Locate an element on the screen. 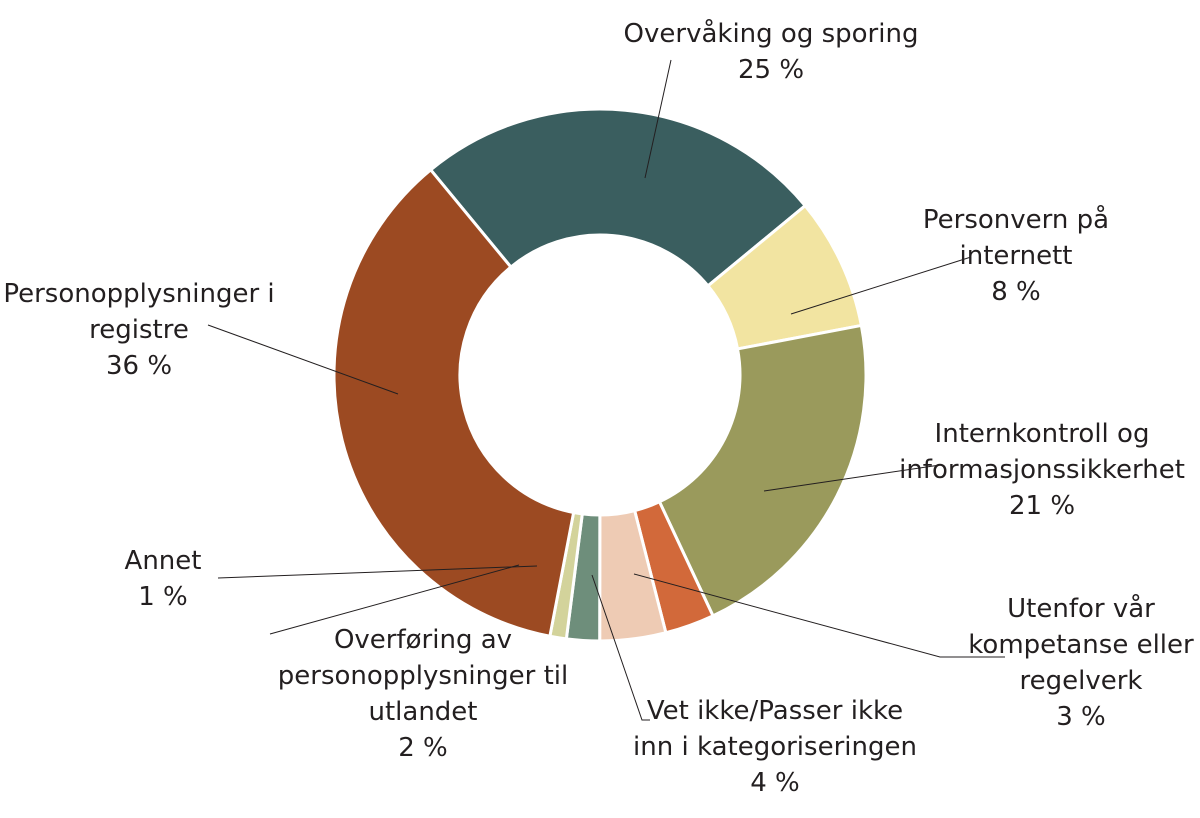 Image resolution: width=1200 pixels, height=818 pixels. slice-category-label: Internkontroll og is located at coordinates (1042, 434).